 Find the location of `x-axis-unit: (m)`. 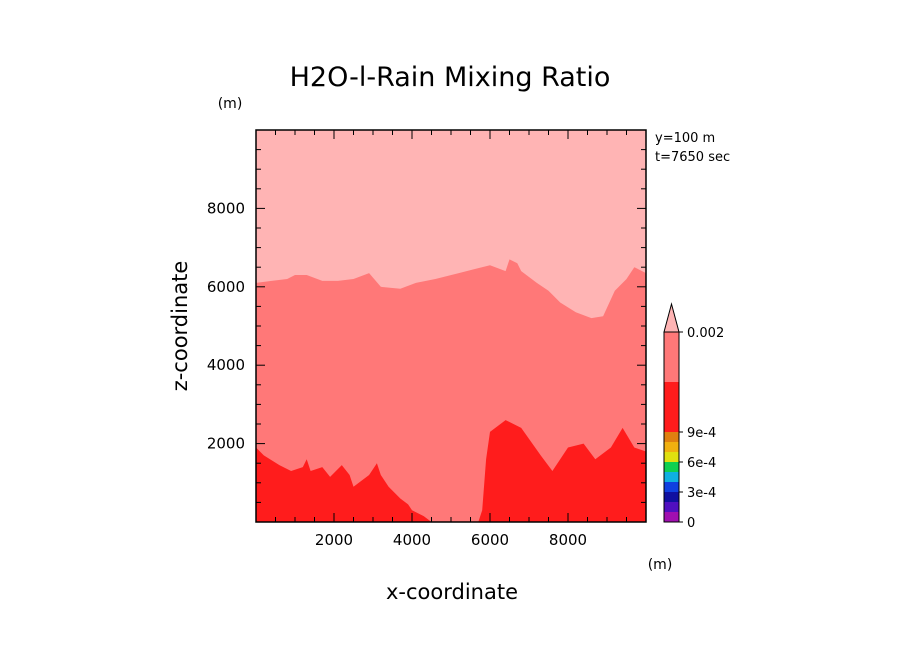

x-axis-unit: (m) is located at coordinates (660, 565).